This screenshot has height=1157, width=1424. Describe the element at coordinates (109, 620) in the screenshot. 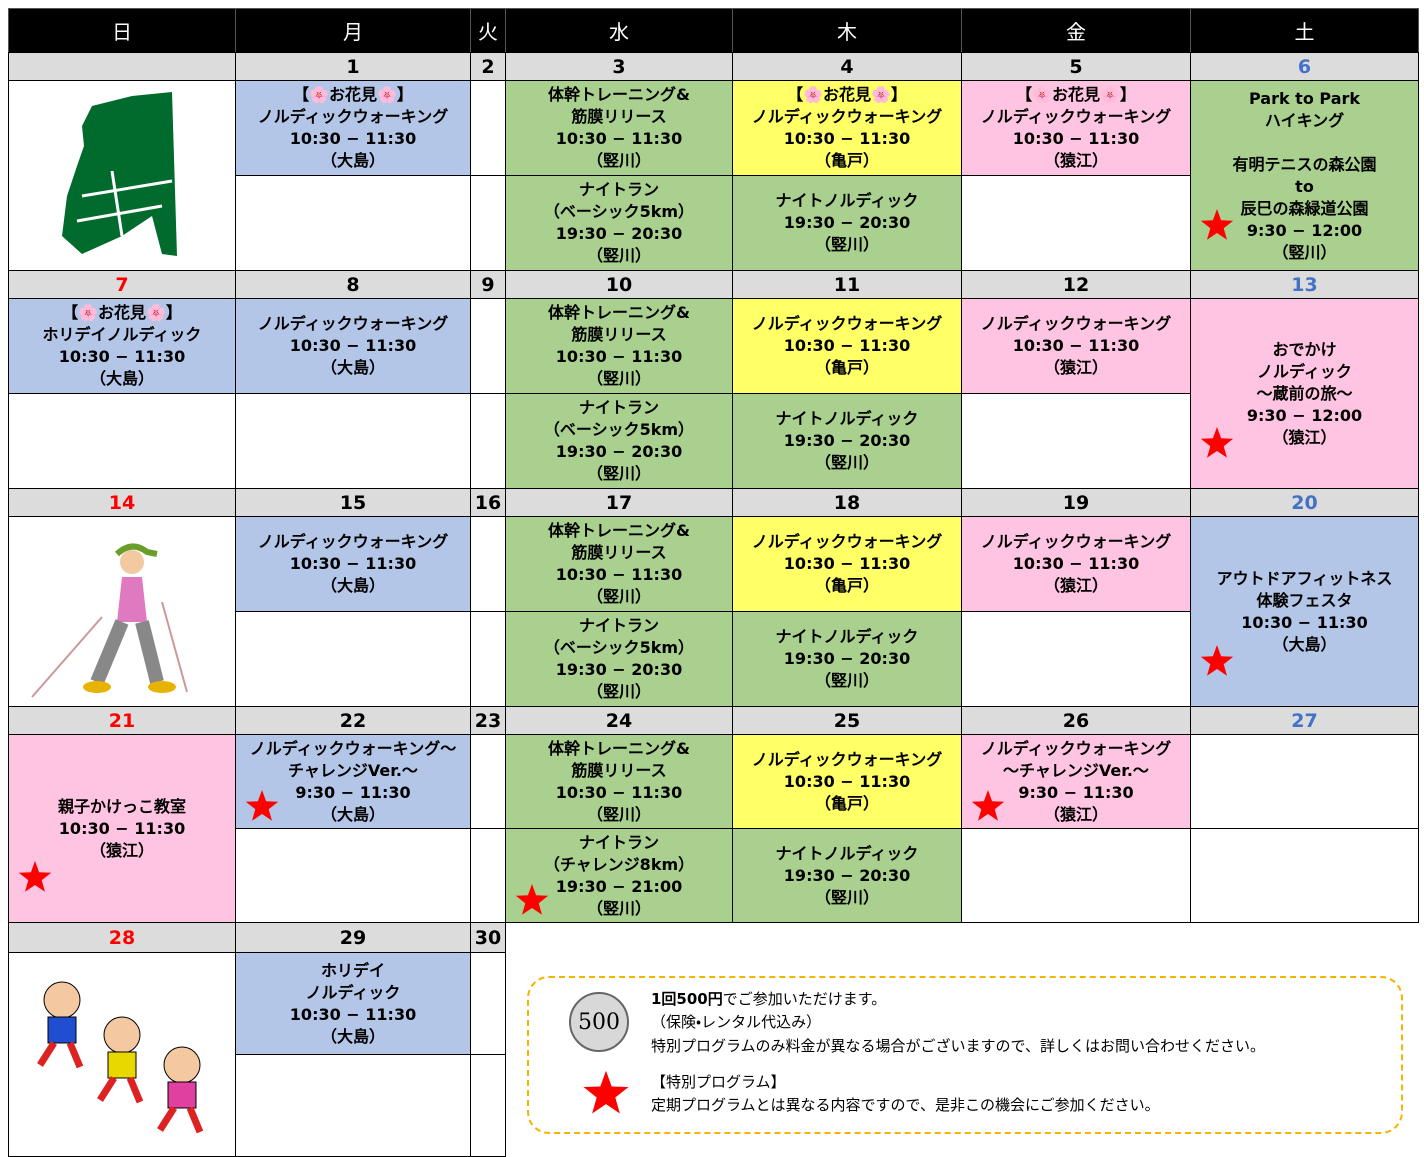

I see `illustration` at that location.